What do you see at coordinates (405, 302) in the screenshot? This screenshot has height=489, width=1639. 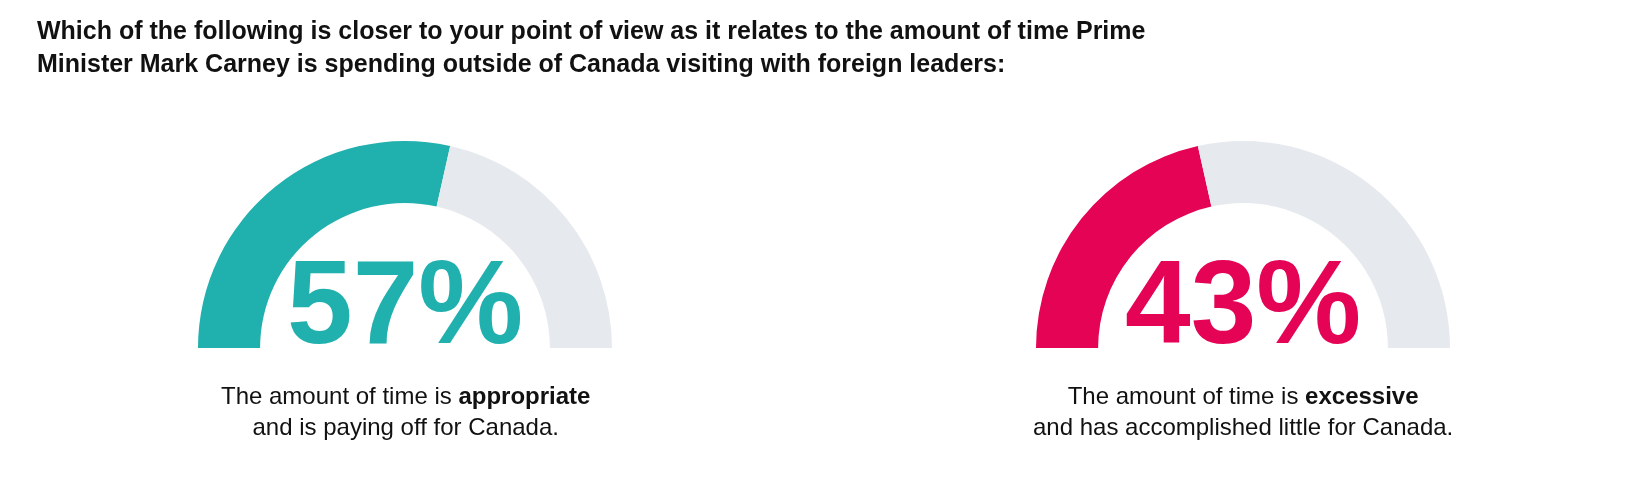 I see `data-label: 57%` at bounding box center [405, 302].